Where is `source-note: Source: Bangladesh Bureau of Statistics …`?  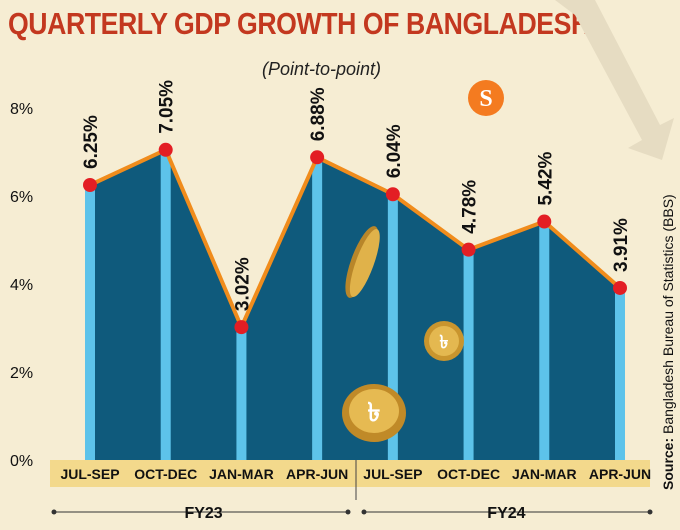
source-note: Source: Bangladesh Bureau of Statistics … is located at coordinates (668, 342).